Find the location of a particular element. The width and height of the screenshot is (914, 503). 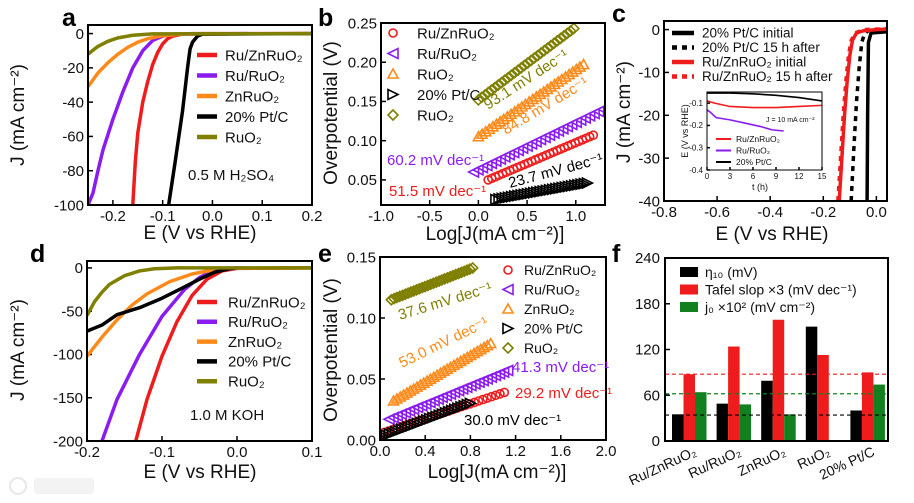

x-tick-label: -0.6 is located at coordinates (717, 212).